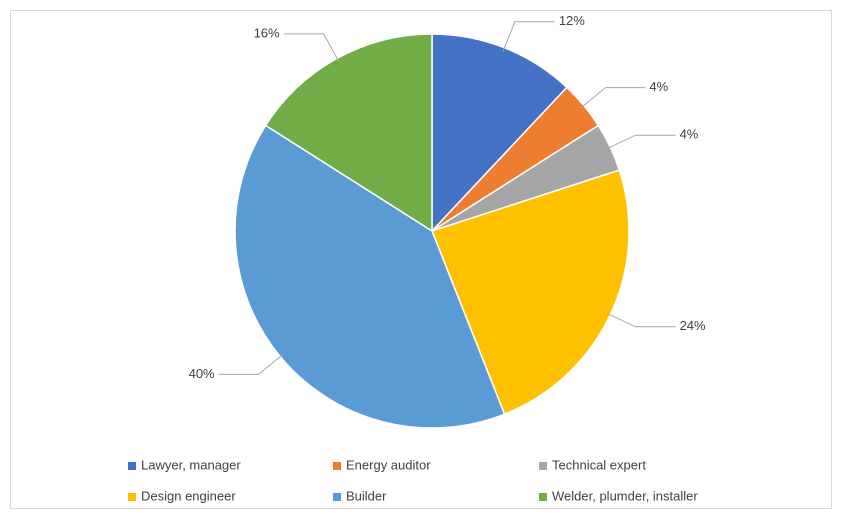 This screenshot has width=842, height=524. What do you see at coordinates (191, 464) in the screenshot?
I see `legend-label: Lawyer, manager` at bounding box center [191, 464].